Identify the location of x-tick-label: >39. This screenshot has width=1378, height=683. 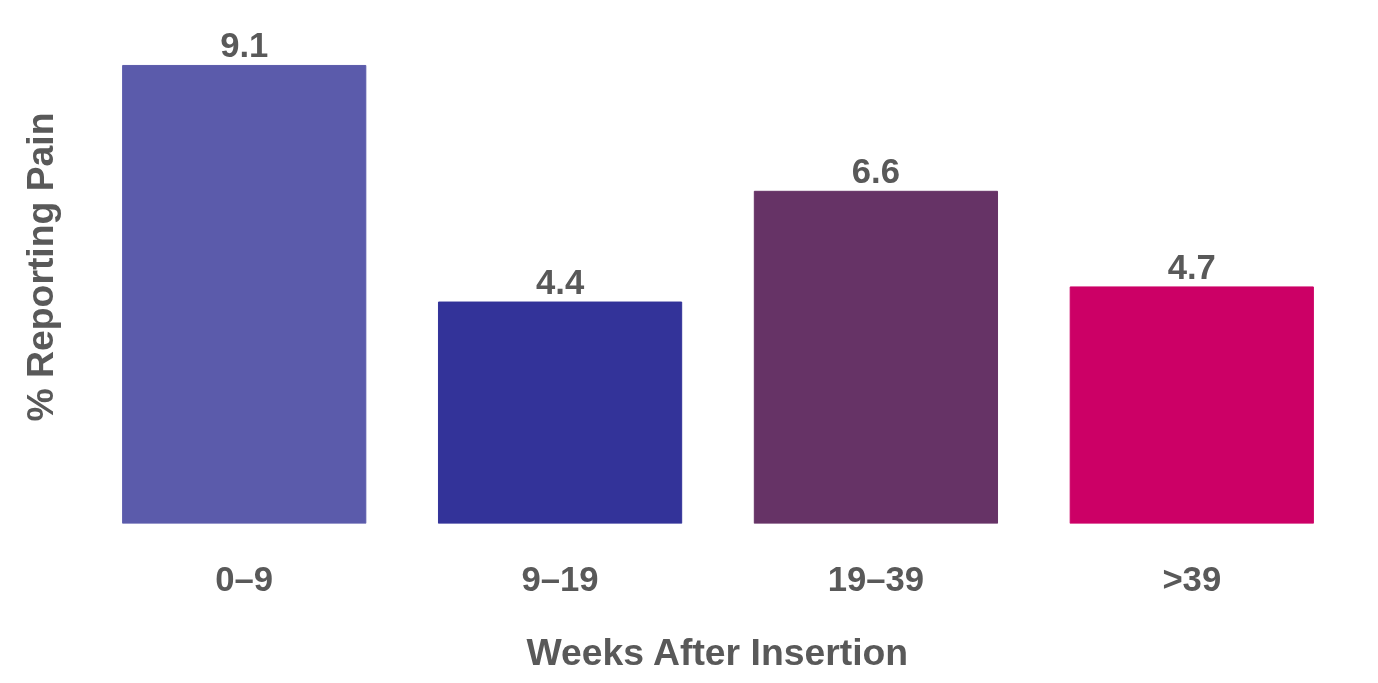
(1192, 578).